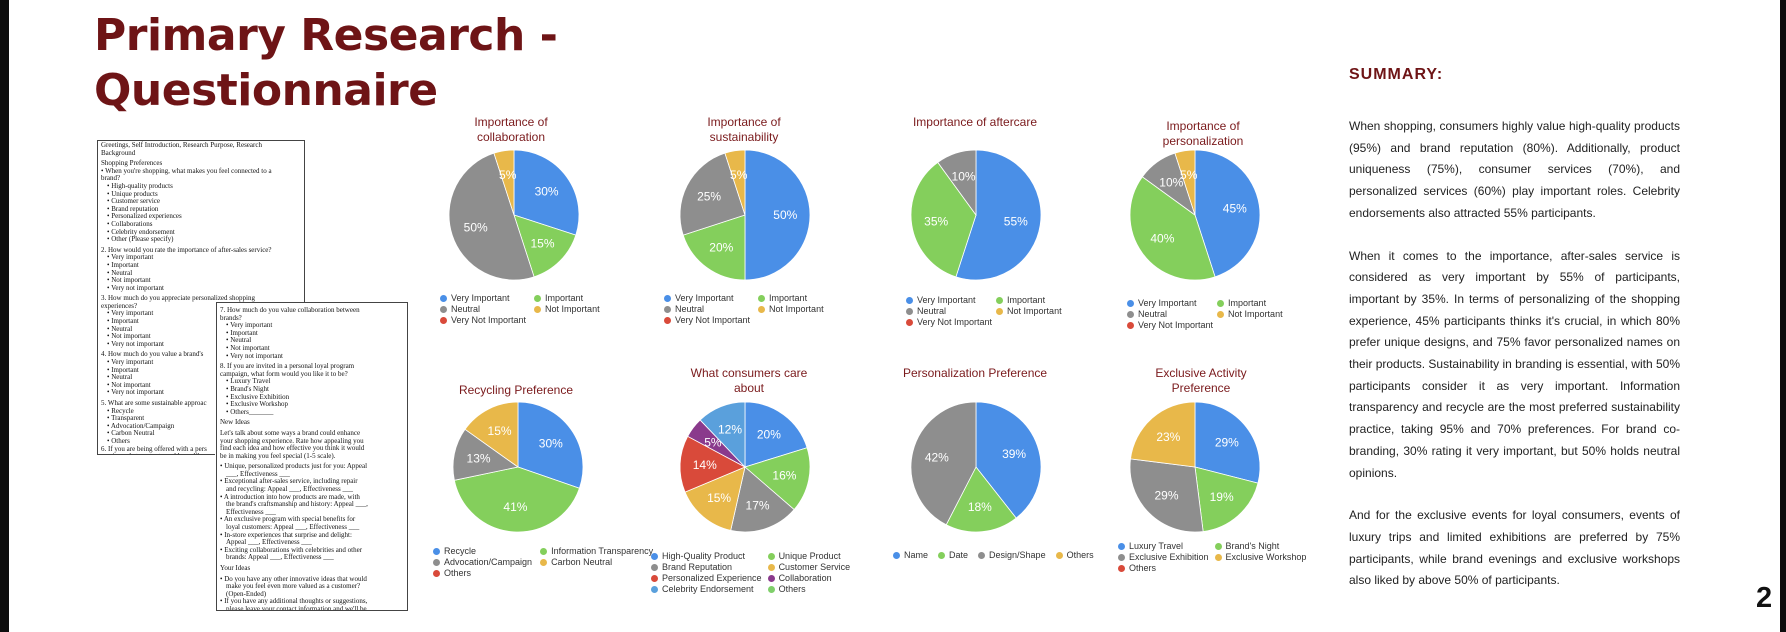 The image size is (1786, 632). What do you see at coordinates (1195, 215) in the screenshot?
I see `pie-chart: 45% 40% 10%5%` at bounding box center [1195, 215].